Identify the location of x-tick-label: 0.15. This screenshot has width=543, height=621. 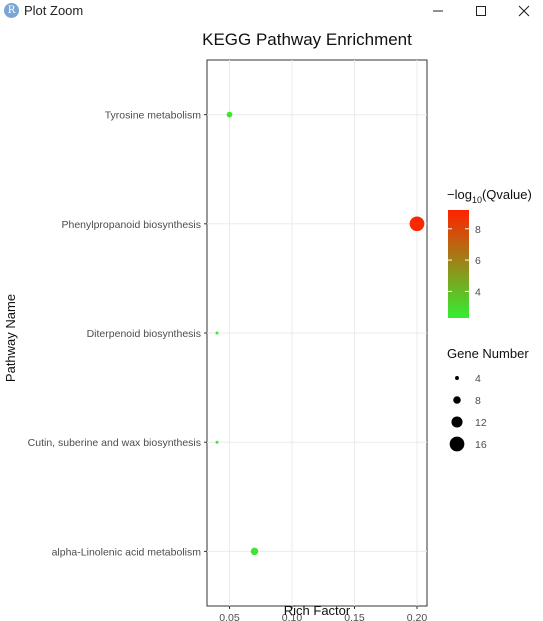
(354, 616).